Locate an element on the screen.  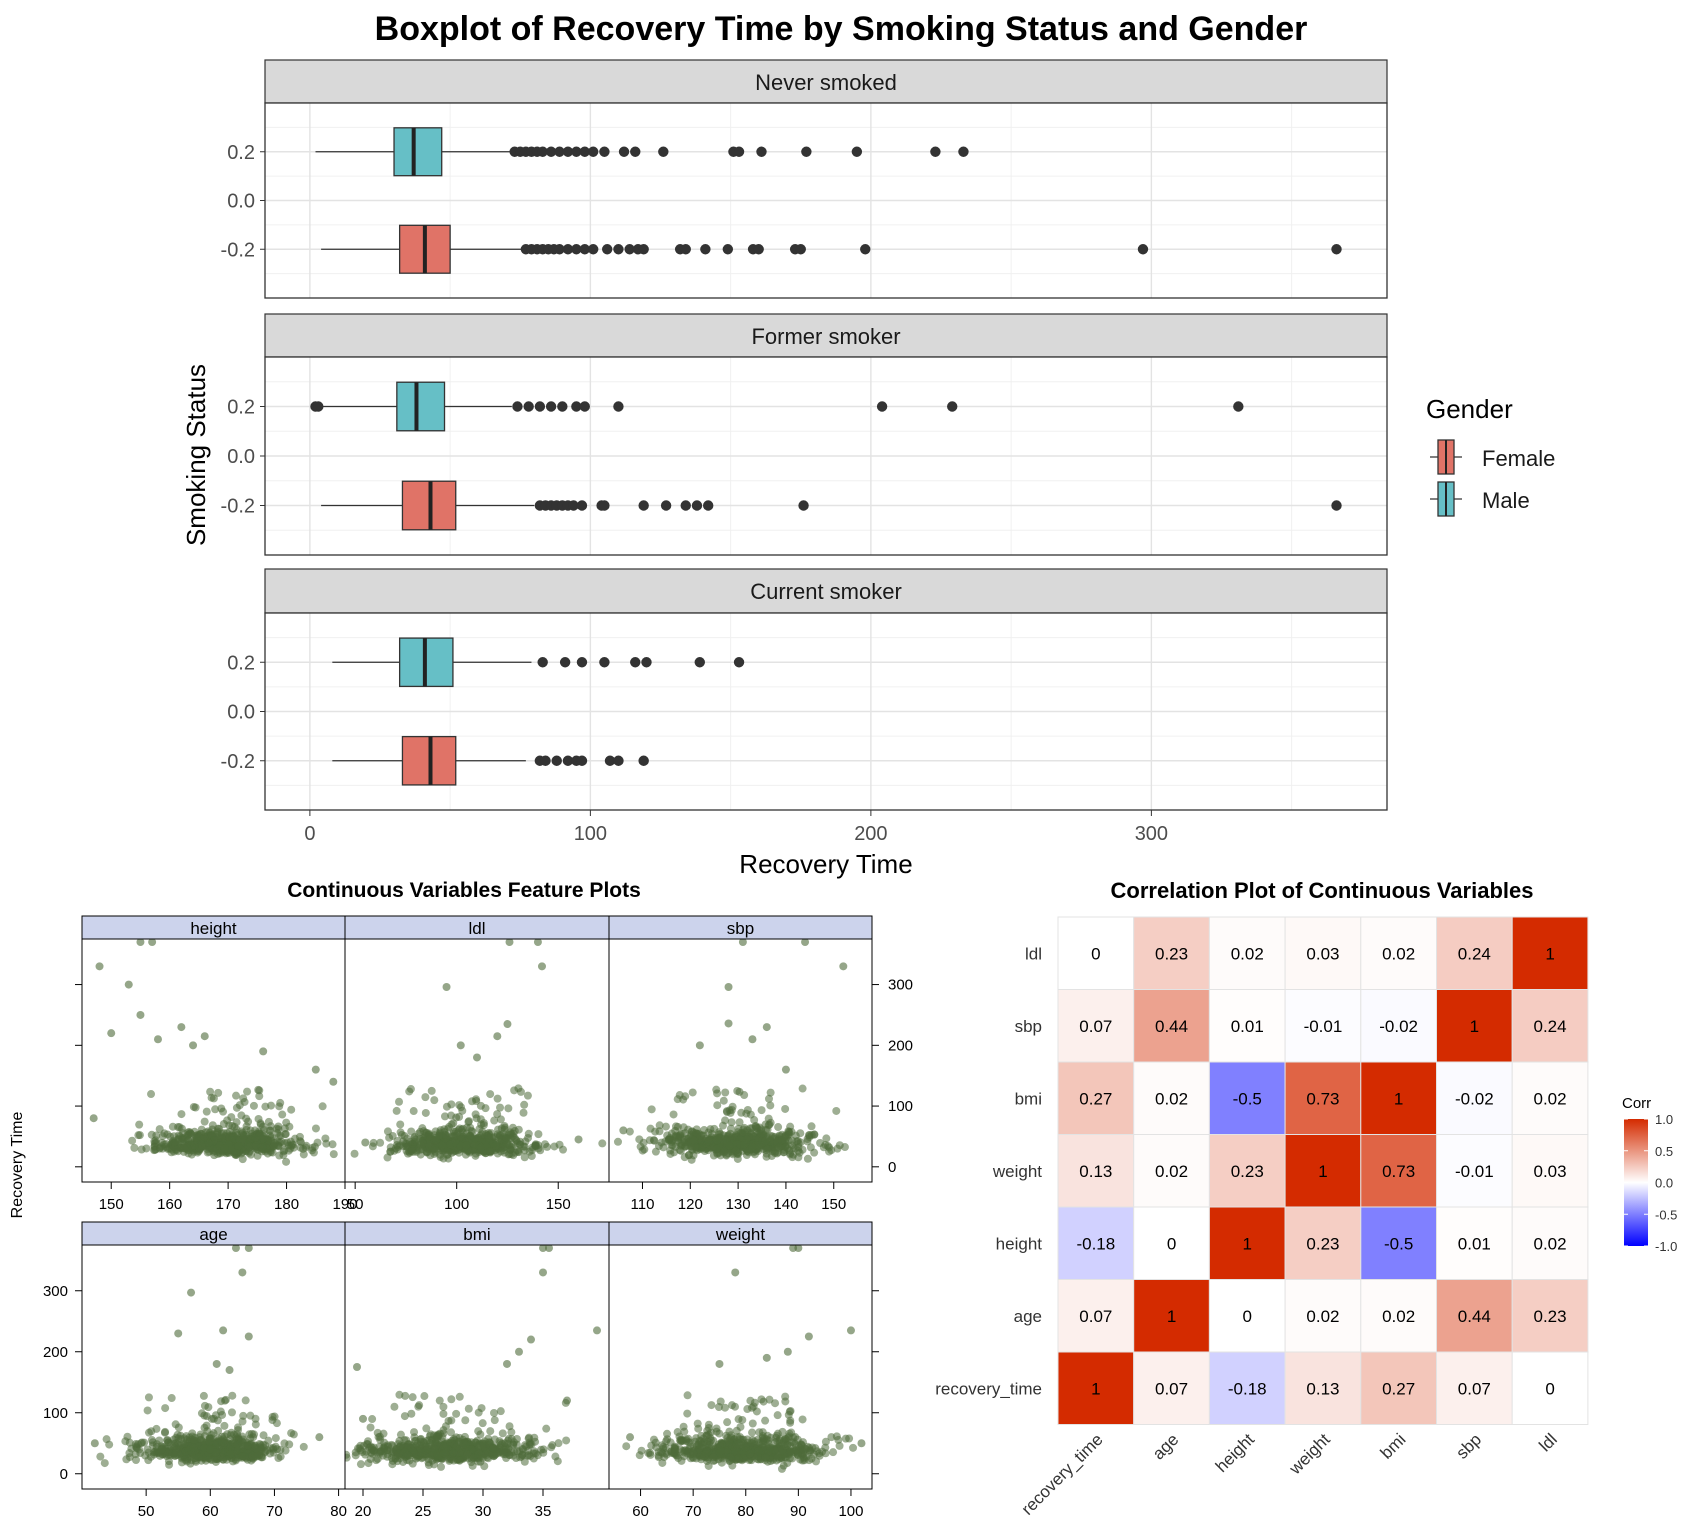
colorbar-tick-label: 0.5 is located at coordinates (1664, 1151).